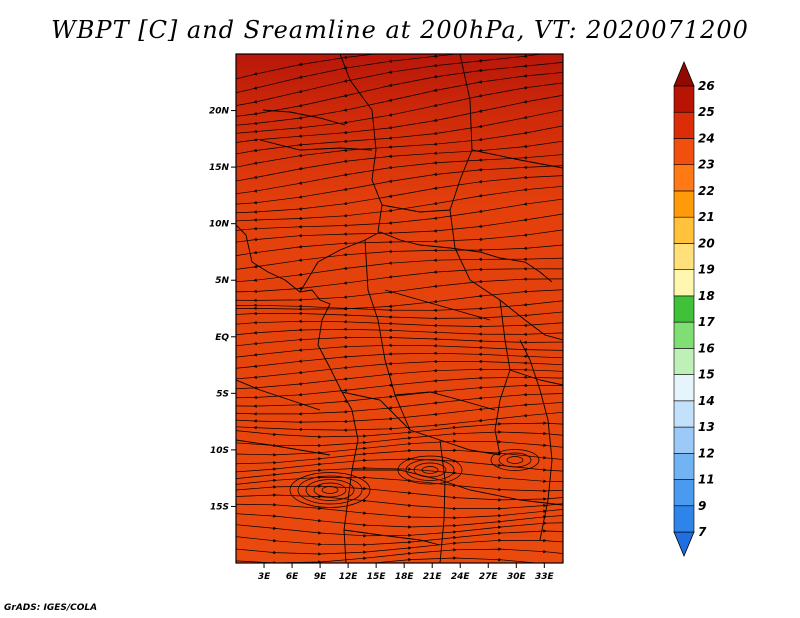 The height and width of the screenshot is (618, 800). Describe the element at coordinates (517, 577) in the screenshot. I see `x-tick-label: 30E` at that location.